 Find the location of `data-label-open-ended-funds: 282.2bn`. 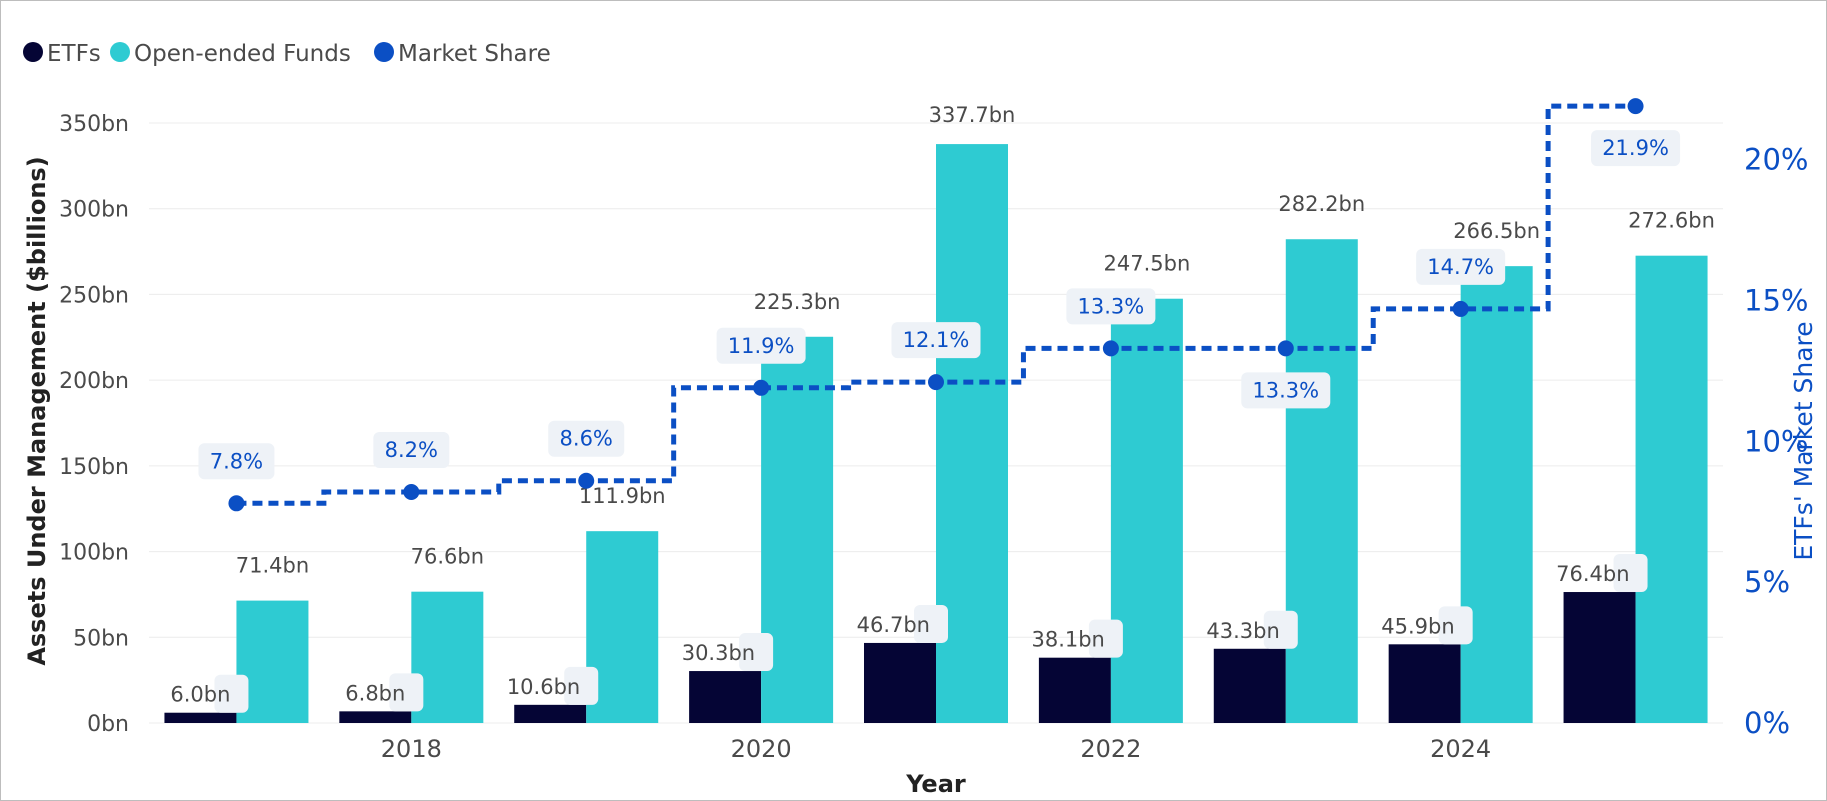

data-label-open-ended-funds: 282.2bn is located at coordinates (1321, 204).